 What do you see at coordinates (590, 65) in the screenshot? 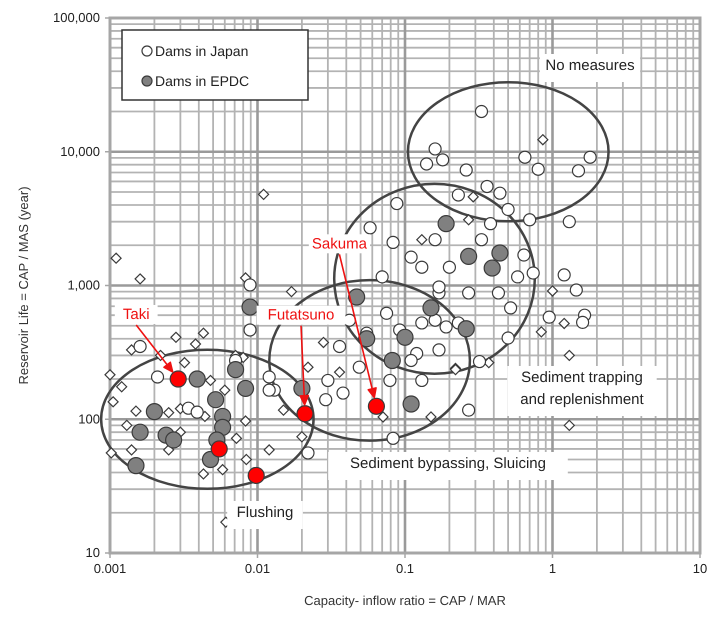
I see `annotation: No measures` at bounding box center [590, 65].